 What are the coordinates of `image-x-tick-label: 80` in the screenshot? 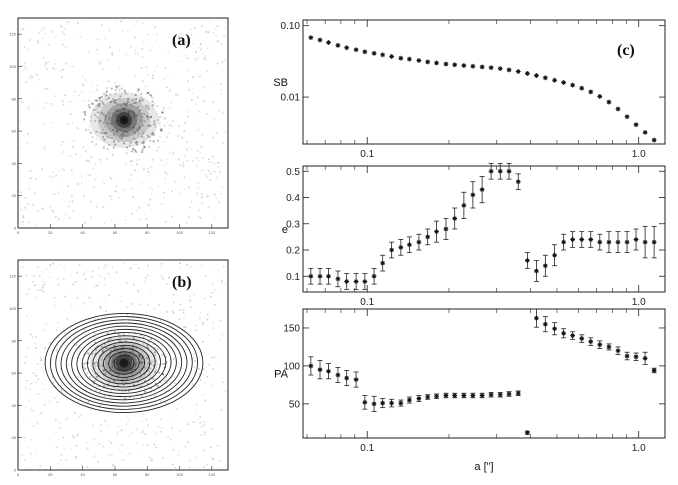 It's located at (147, 232).